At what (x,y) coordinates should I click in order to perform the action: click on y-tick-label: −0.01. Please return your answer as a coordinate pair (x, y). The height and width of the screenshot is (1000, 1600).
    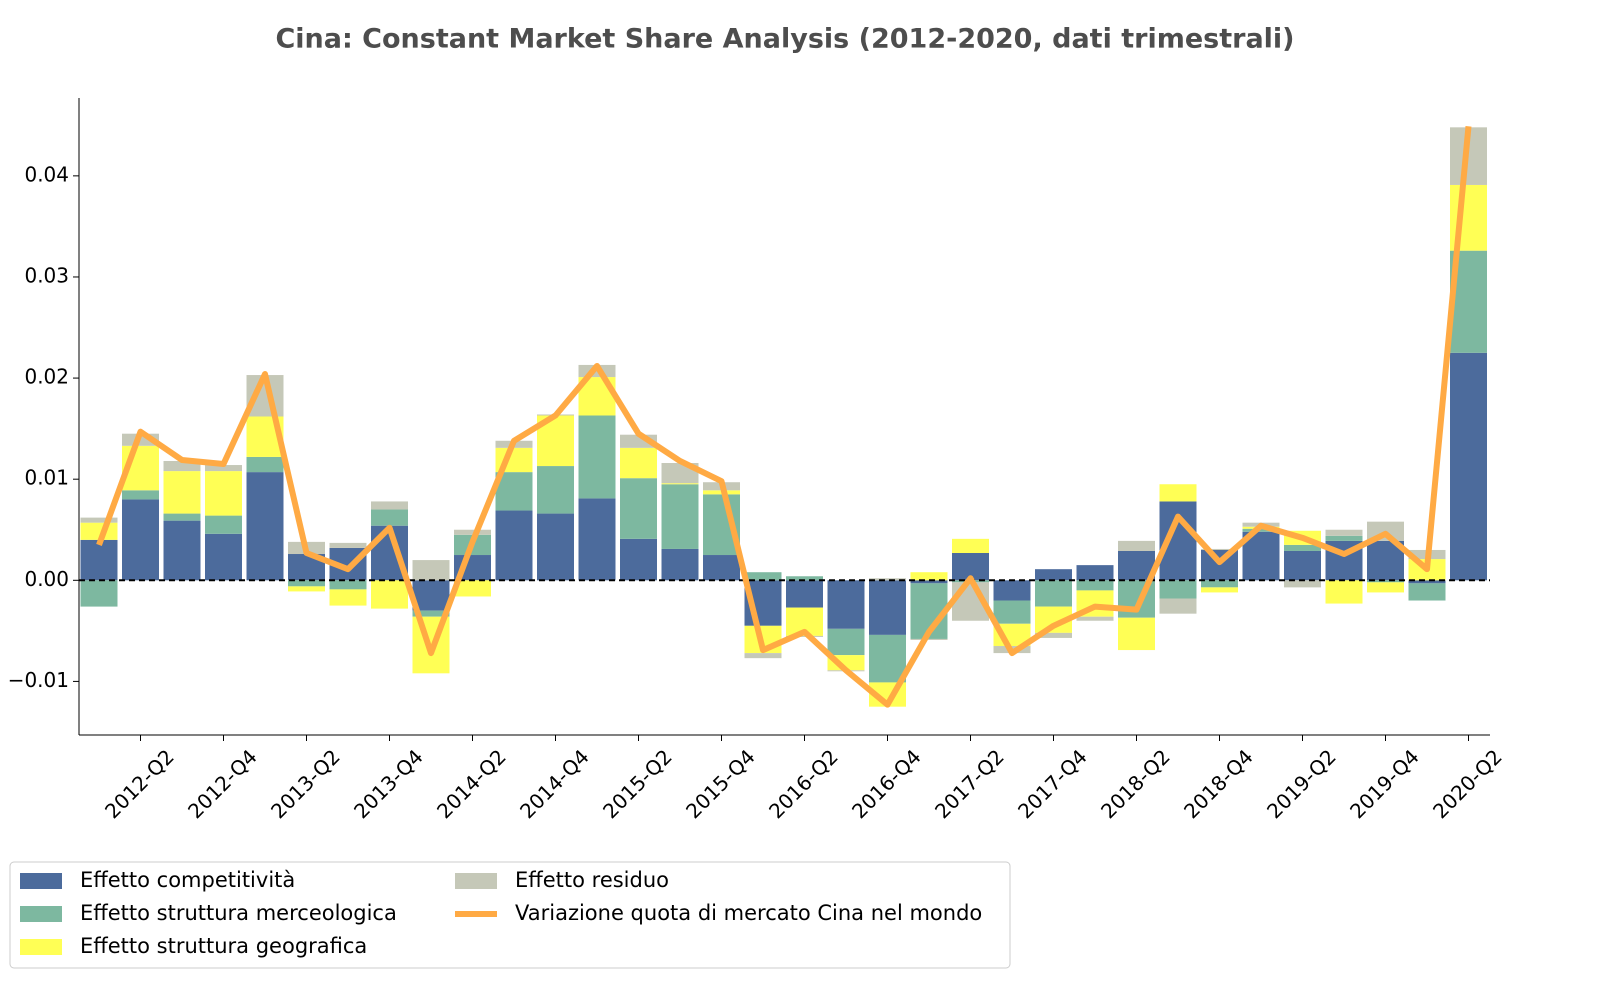
    Looking at the image, I should click on (38, 680).